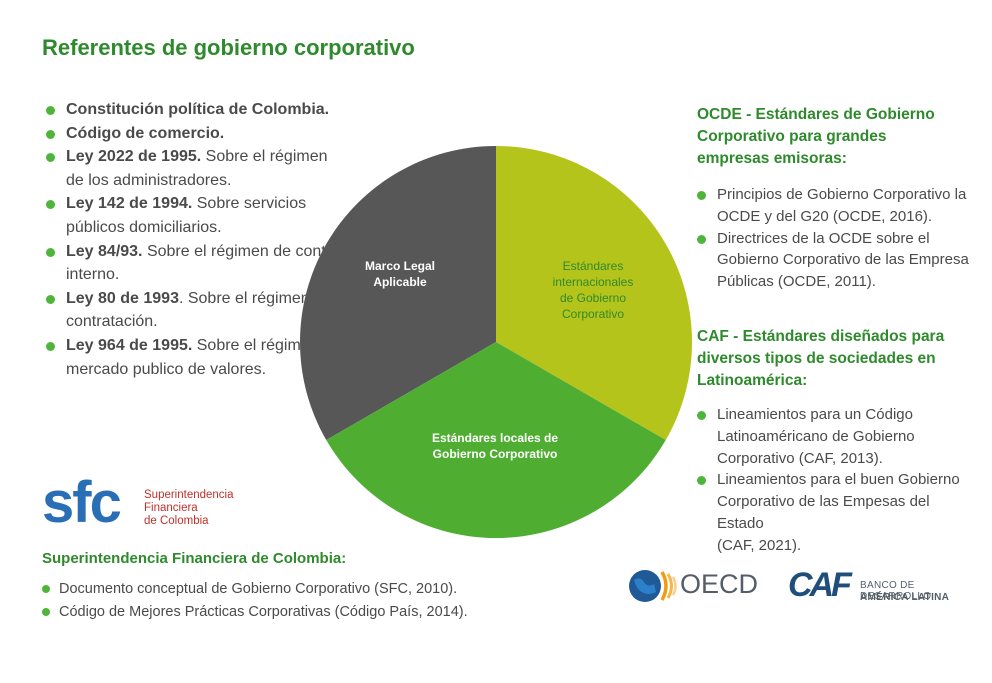  What do you see at coordinates (593, 266) in the screenshot?
I see `pie-label-line: Estándares` at bounding box center [593, 266].